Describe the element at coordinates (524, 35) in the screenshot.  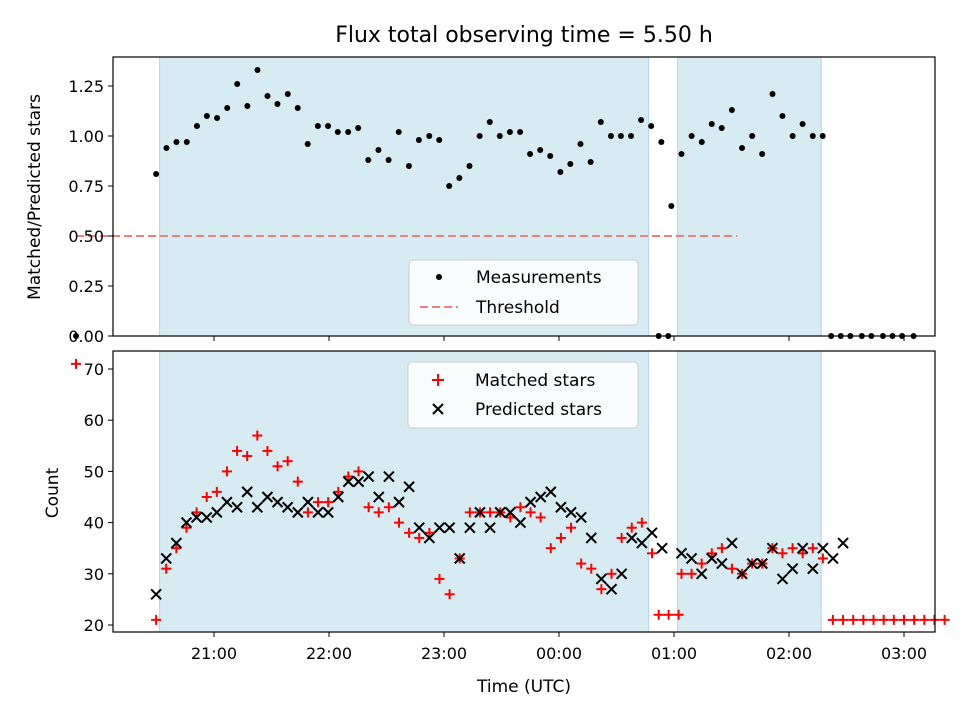
I see `chart-title: Flux total observing time = 5.50 h` at that location.